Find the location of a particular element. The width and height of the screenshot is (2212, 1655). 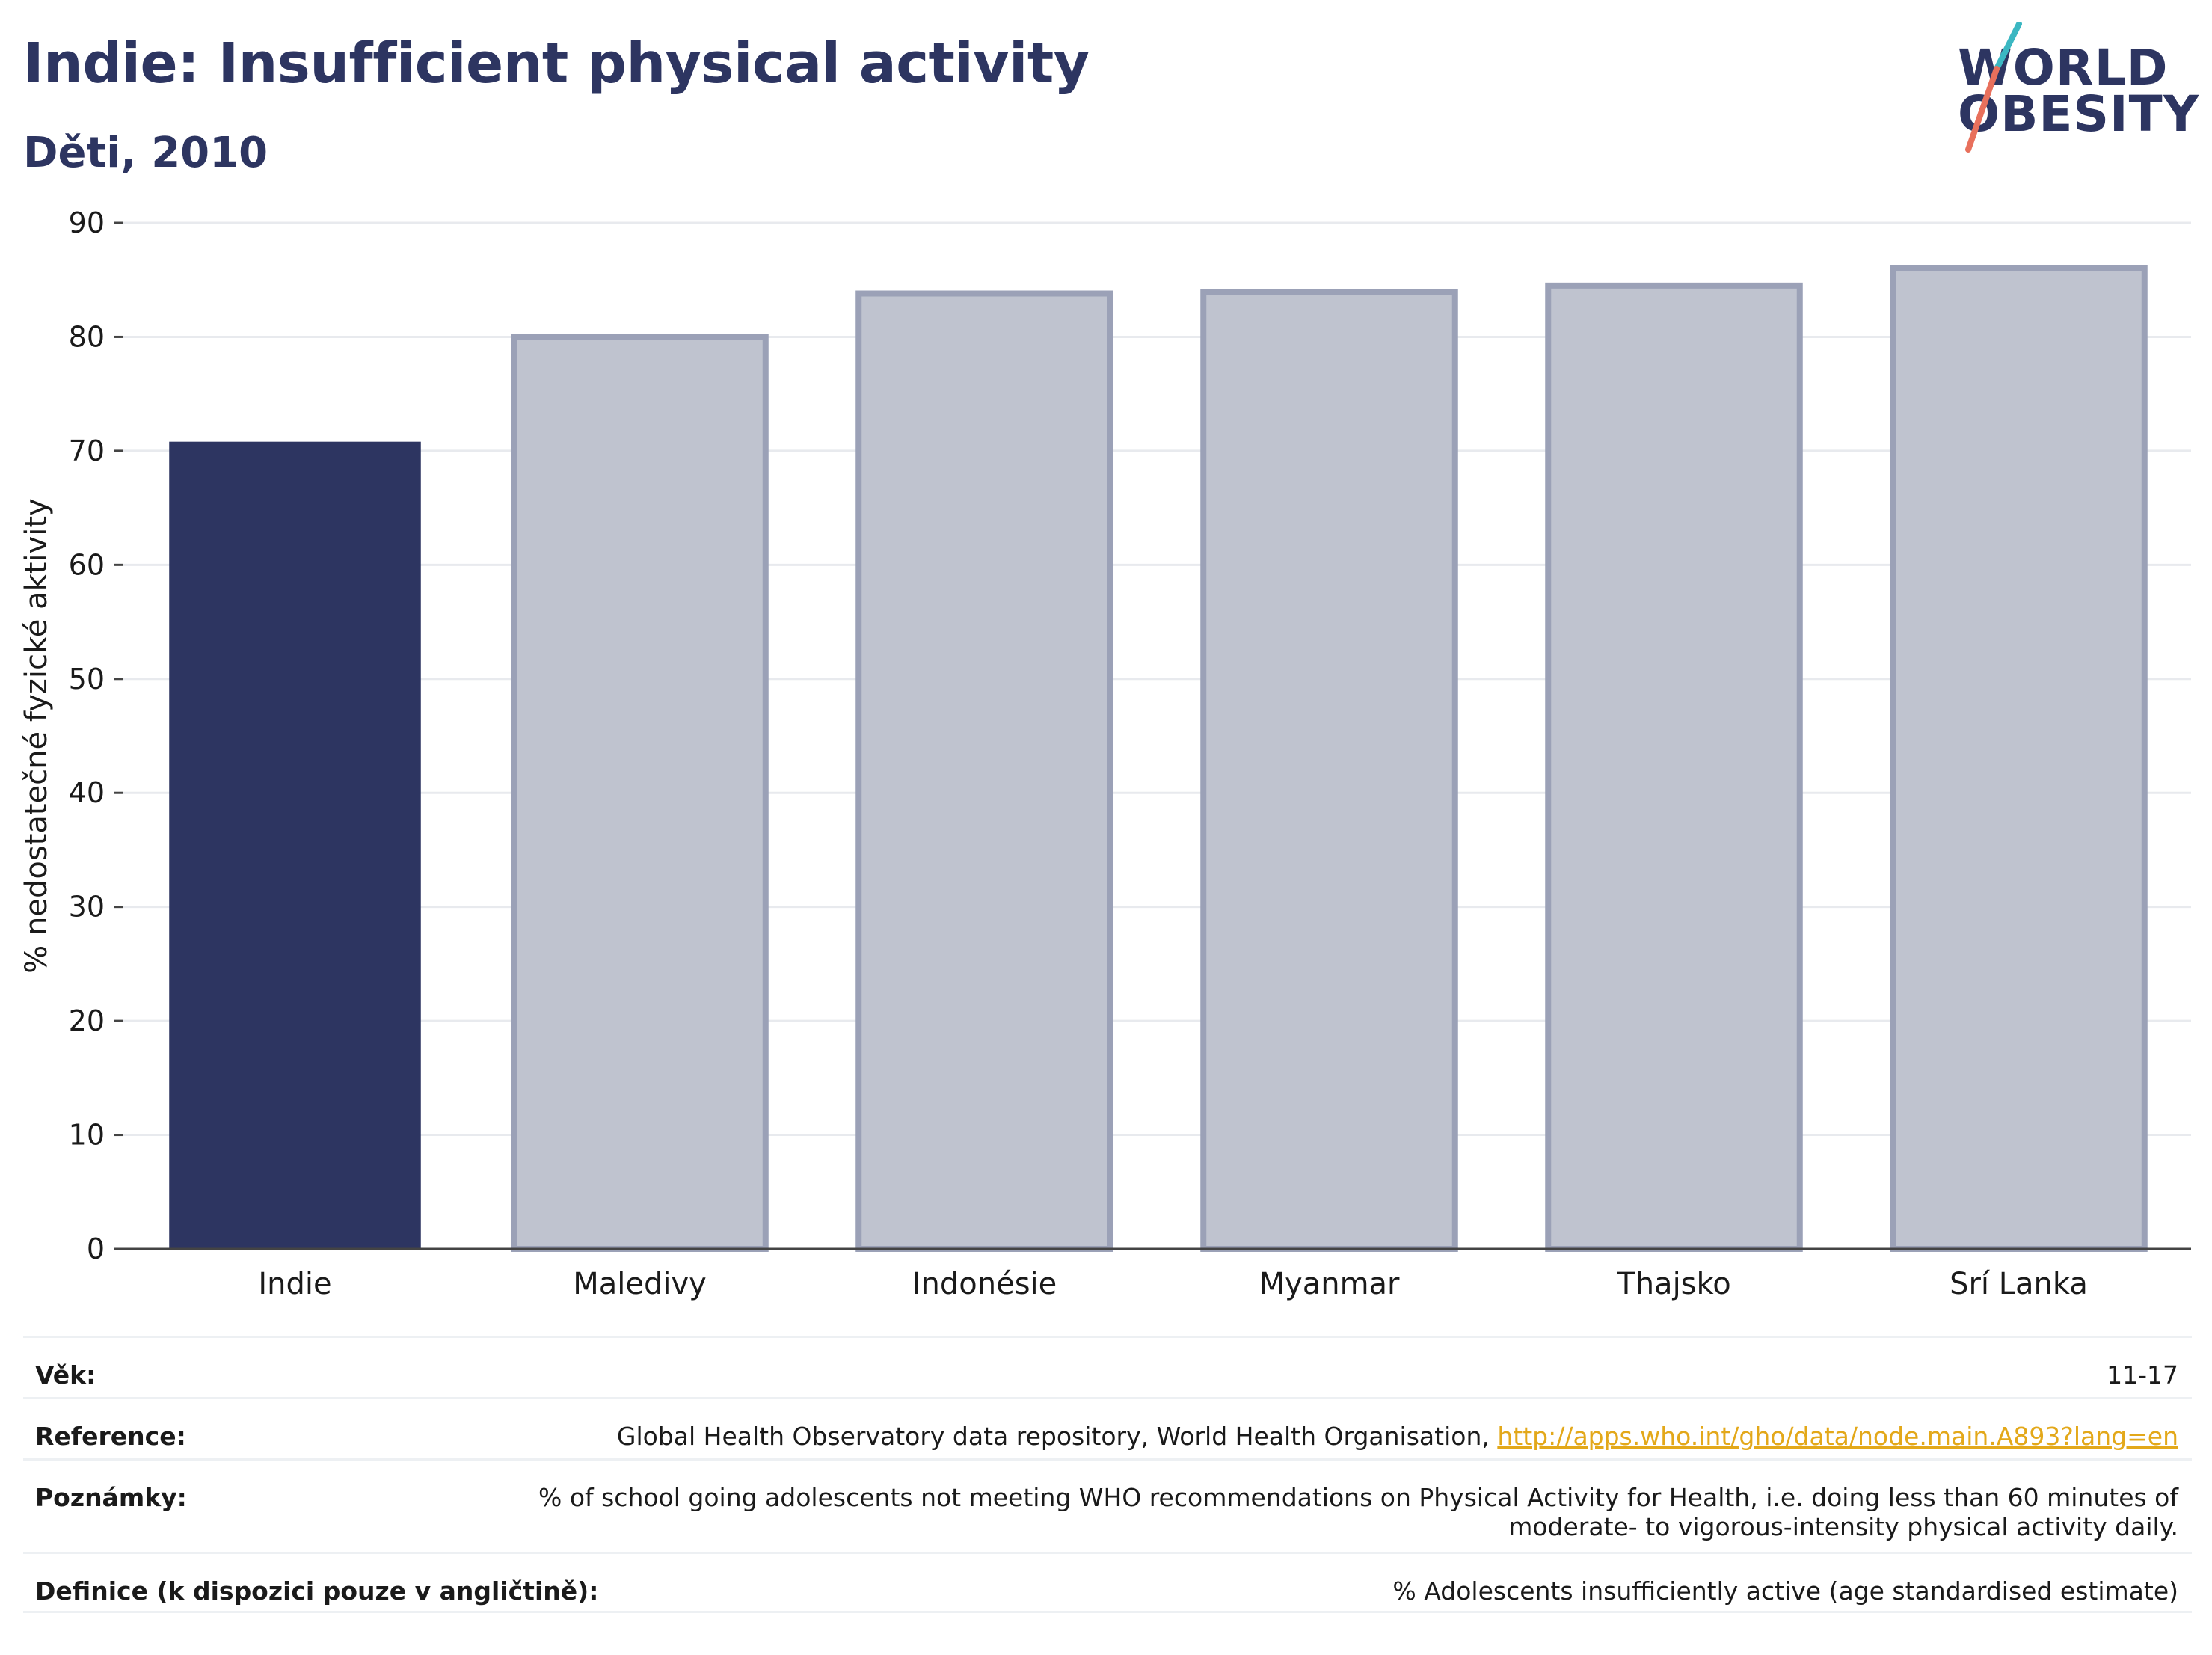

world-obesity-logo: WORLD OBESITY is located at coordinates (2079, 89).